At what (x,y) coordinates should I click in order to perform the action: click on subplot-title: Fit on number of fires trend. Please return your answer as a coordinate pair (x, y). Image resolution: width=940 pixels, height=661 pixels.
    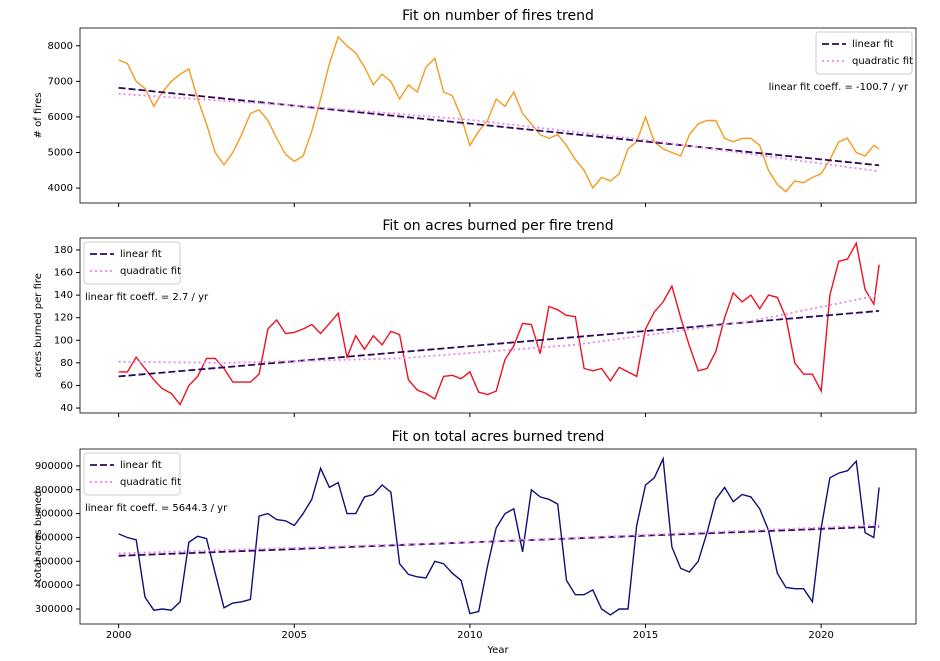
    Looking at the image, I should click on (498, 16).